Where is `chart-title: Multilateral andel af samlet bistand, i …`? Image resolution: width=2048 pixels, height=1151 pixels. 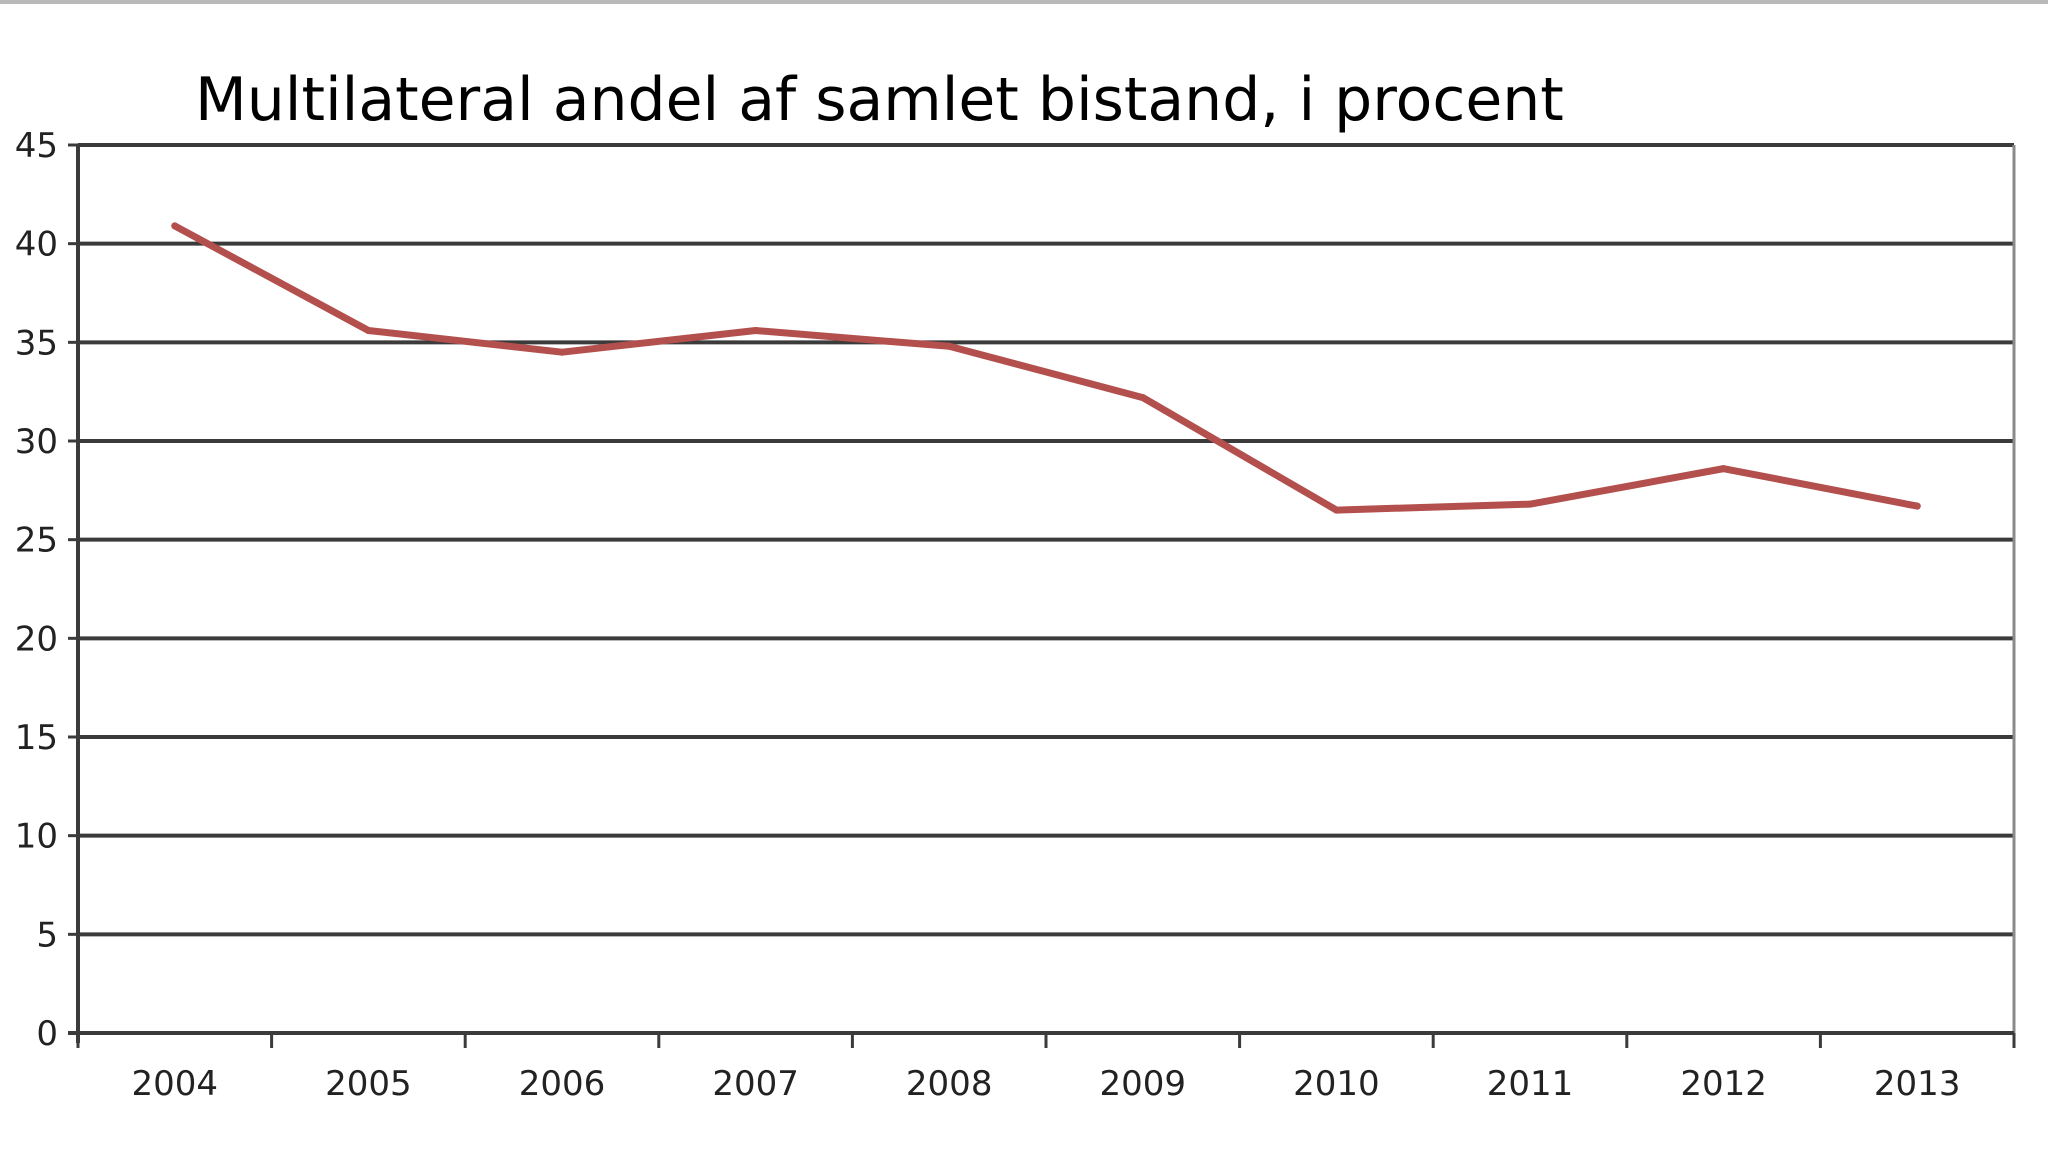 chart-title: Multilateral andel af samlet bistand, i … is located at coordinates (879, 100).